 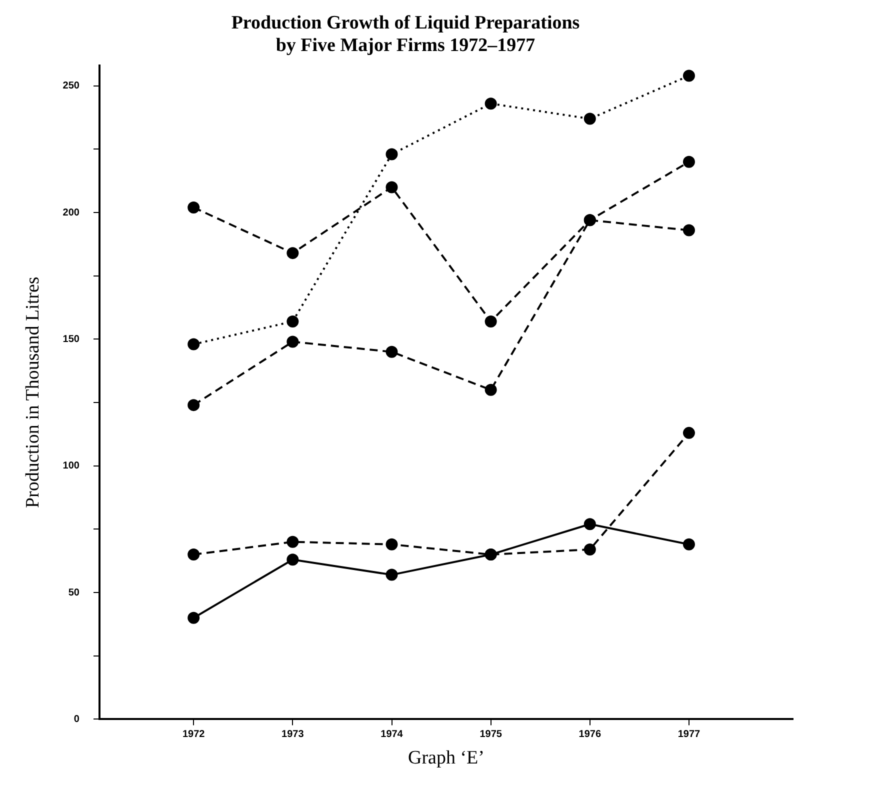 I want to click on x-tick-label: 1977, so click(x=689, y=734).